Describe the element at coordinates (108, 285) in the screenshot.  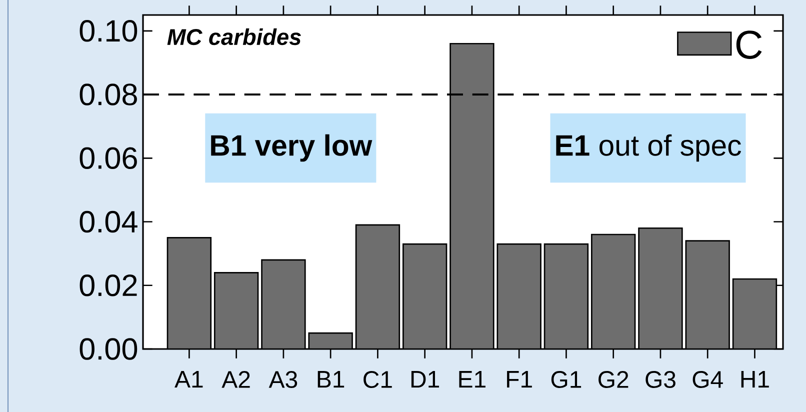
I see `y-tick-label: 0.02` at that location.